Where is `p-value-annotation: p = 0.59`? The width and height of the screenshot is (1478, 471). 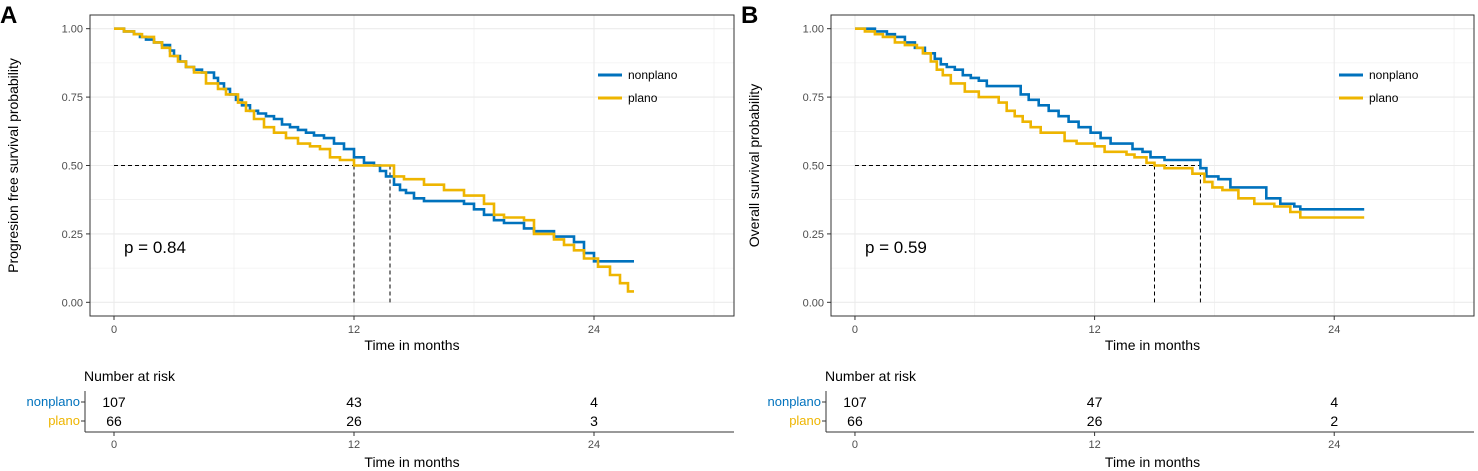 p-value-annotation: p = 0.59 is located at coordinates (896, 247).